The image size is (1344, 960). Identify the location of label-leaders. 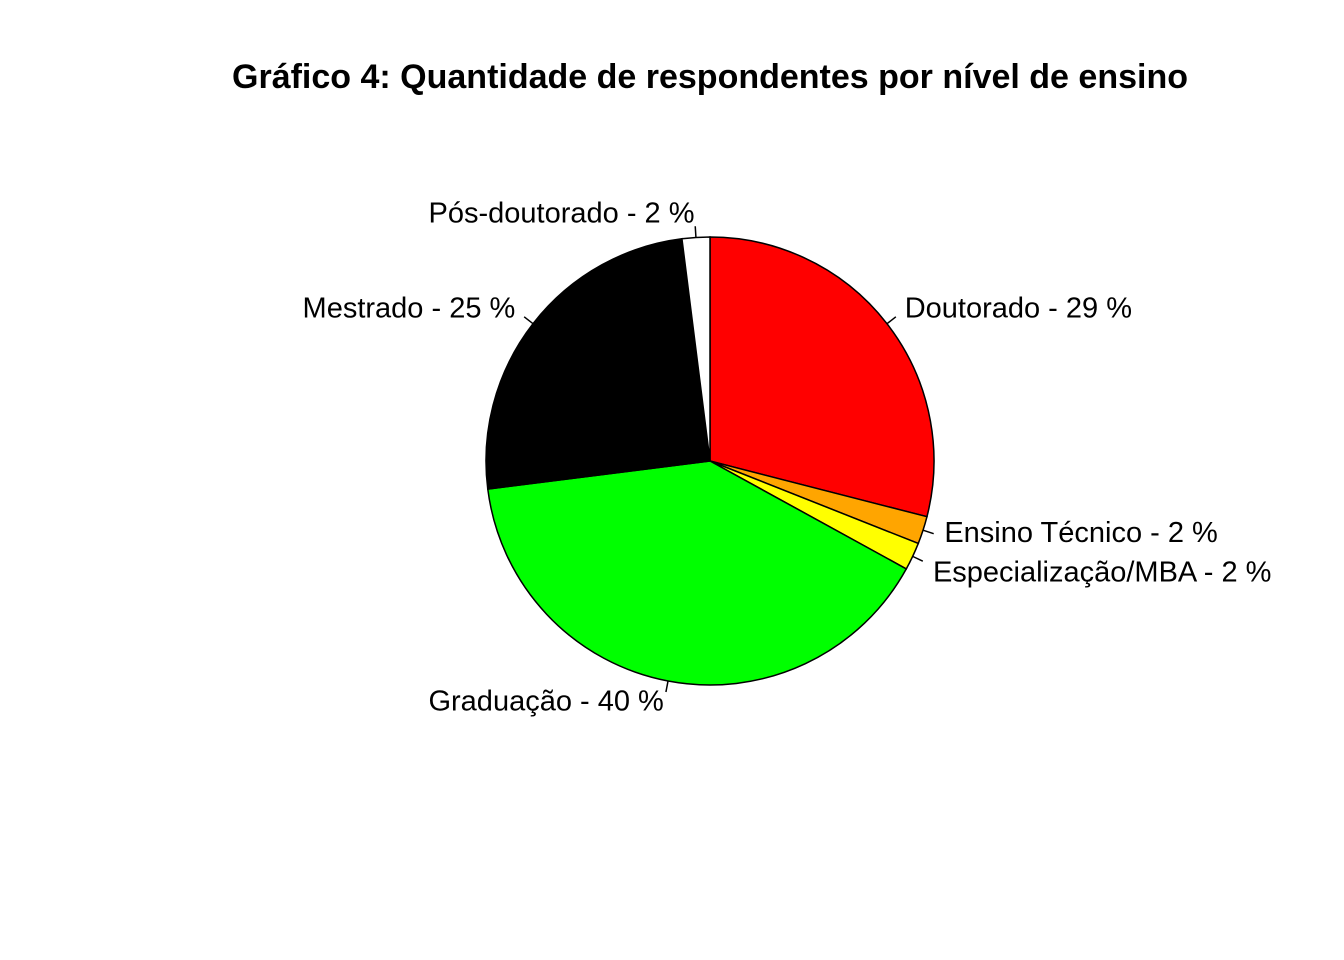
(728, 459).